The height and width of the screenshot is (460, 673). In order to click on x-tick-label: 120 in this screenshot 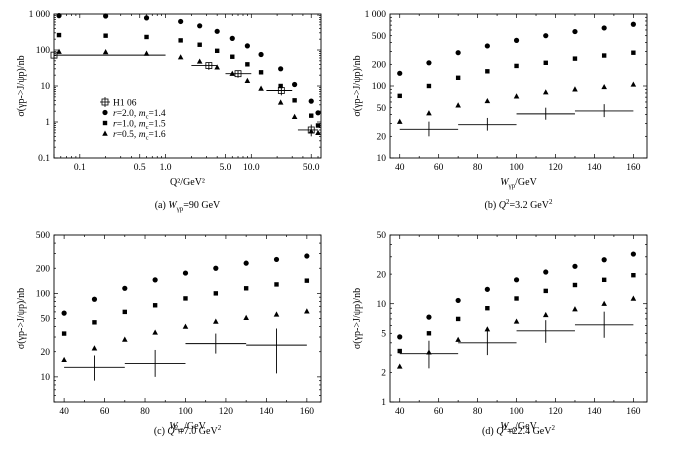, I will do `click(226, 412)`.